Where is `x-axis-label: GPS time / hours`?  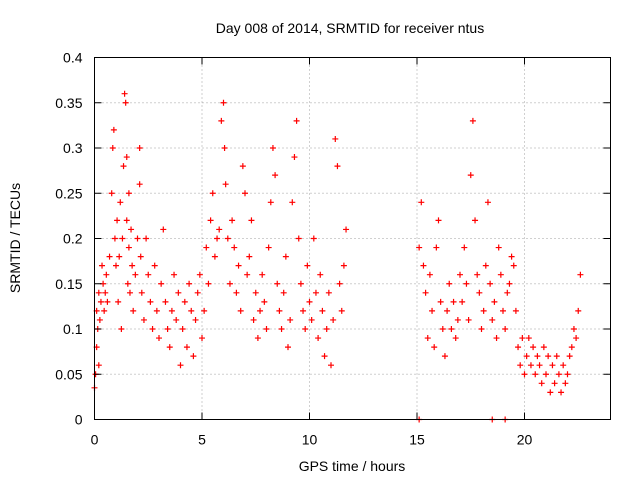 x-axis-label: GPS time / hours is located at coordinates (352, 466).